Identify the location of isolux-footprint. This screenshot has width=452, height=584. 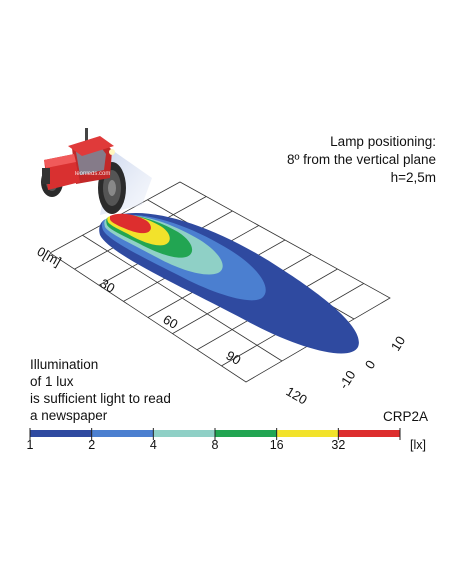
(229, 283).